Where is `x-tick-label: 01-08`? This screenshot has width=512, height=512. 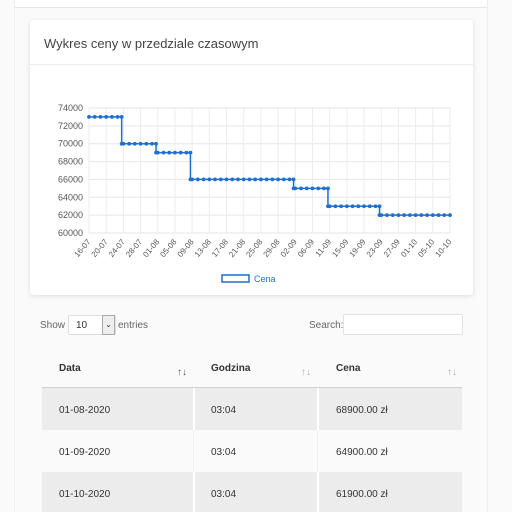 x-tick-label: 01-08 is located at coordinates (151, 248).